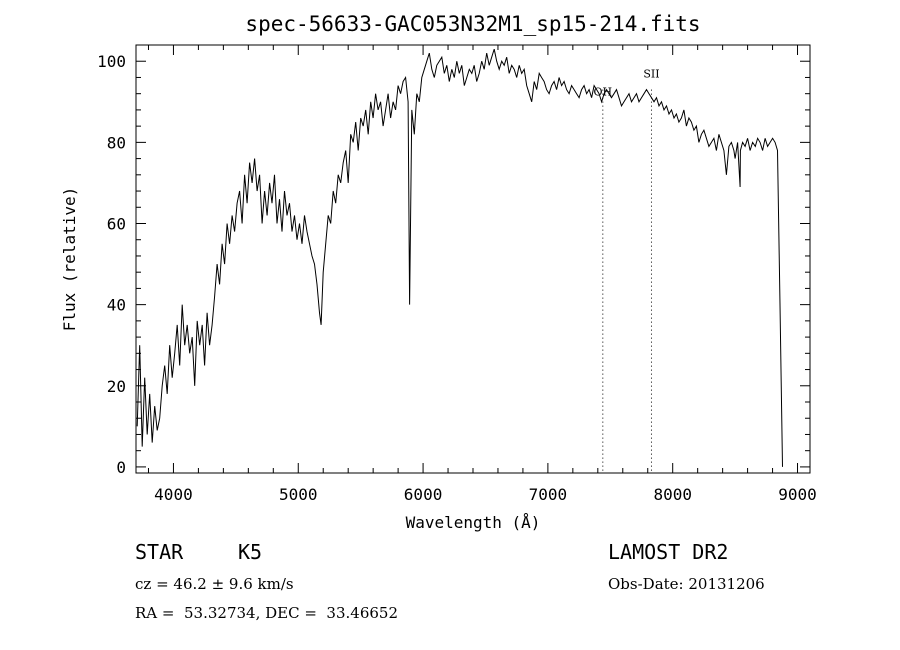 The image size is (900, 650). Describe the element at coordinates (69, 259) in the screenshot. I see `y-axis-label: Flux (relative)` at that location.